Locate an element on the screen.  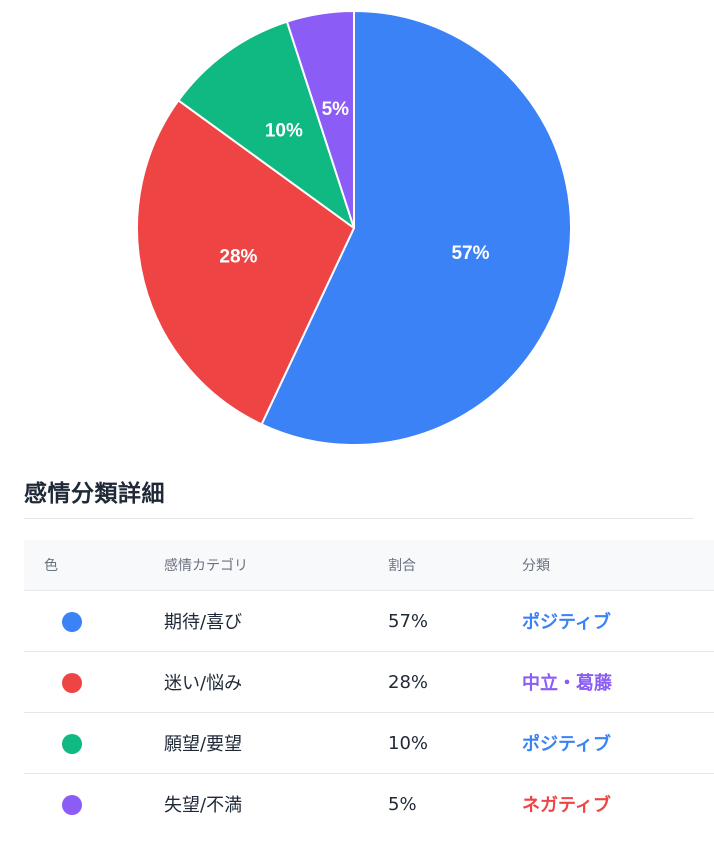
table-row: 期待/喜び 57% ポジティブ is located at coordinates (369, 621).